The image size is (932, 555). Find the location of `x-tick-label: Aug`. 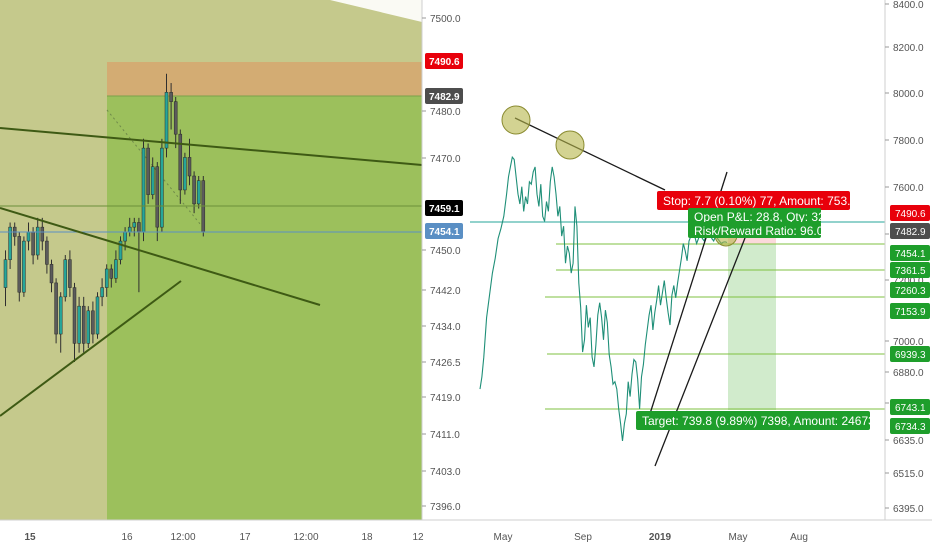

x-tick-label: Aug is located at coordinates (799, 537).